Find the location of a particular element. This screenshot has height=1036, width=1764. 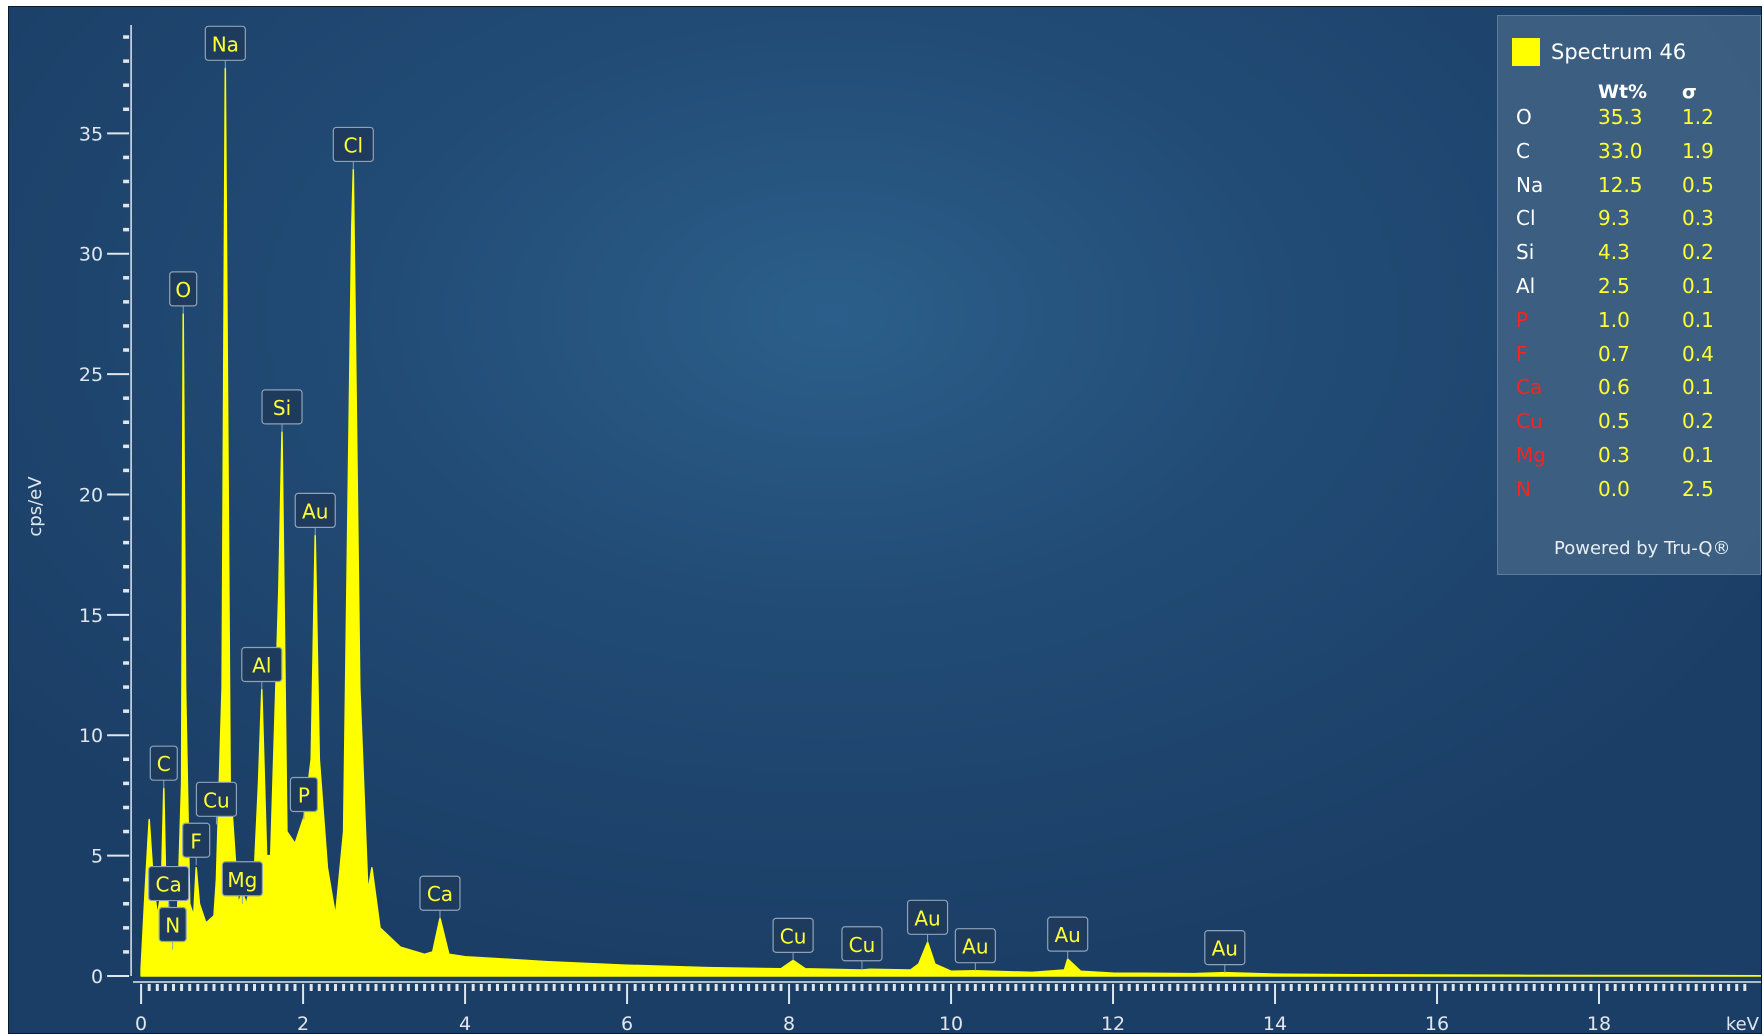

peak-label-text: Cu is located at coordinates (793, 936).